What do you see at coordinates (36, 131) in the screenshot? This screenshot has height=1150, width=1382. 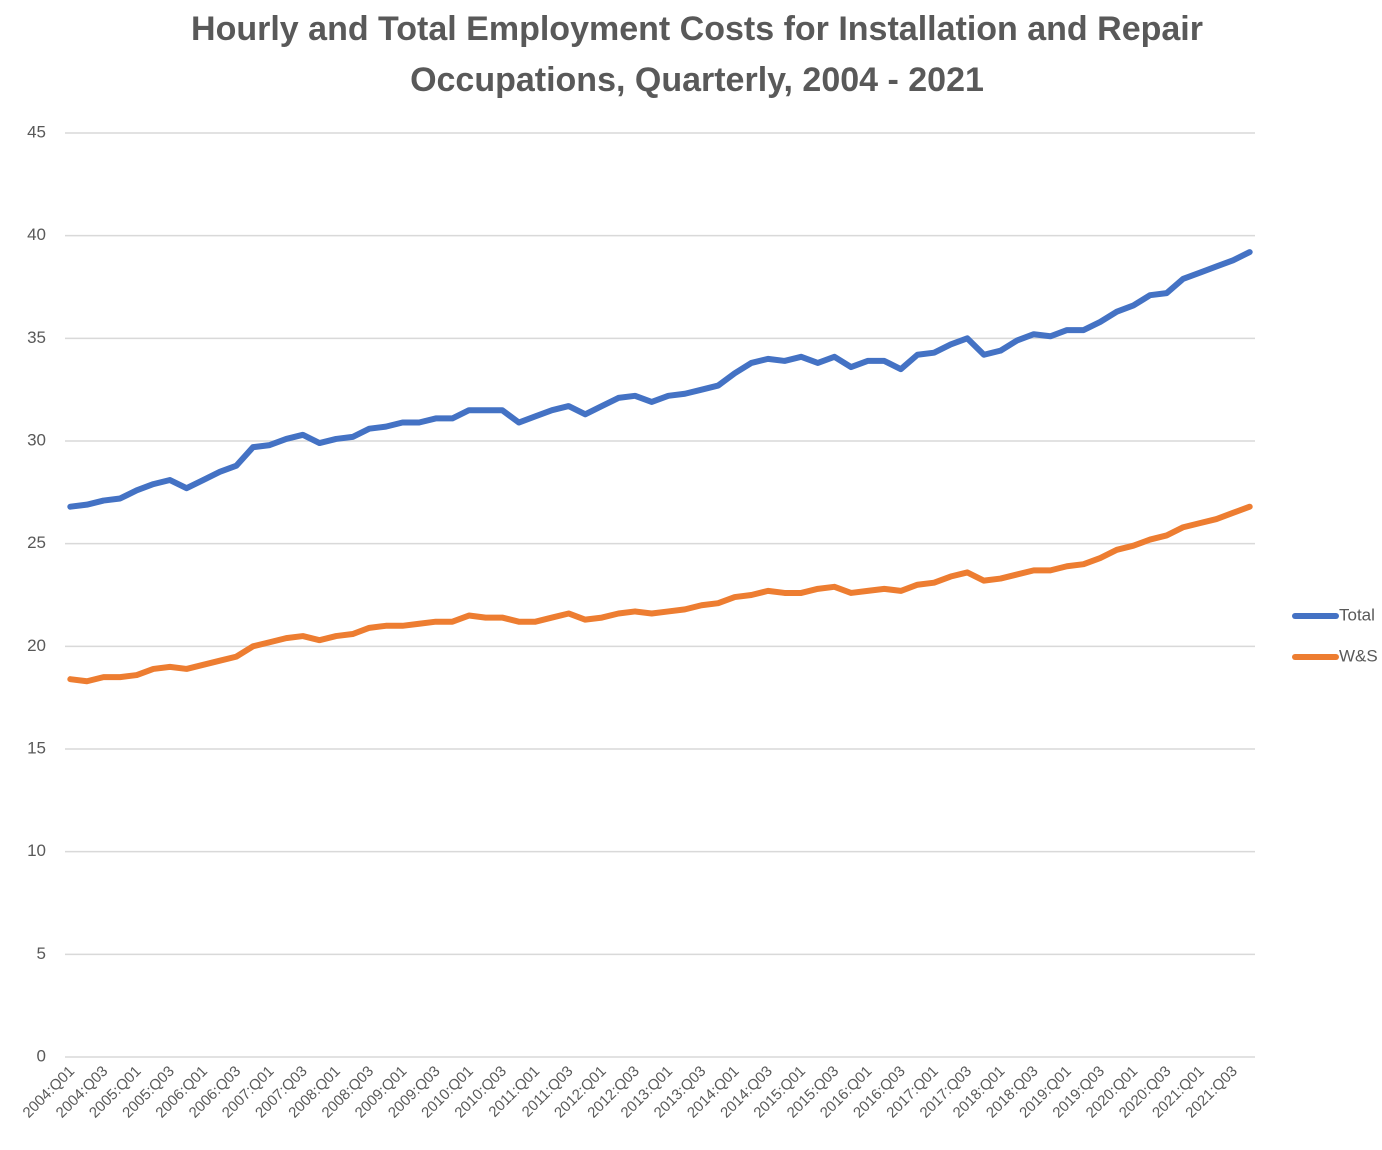 I see `y-tick-label: 45` at bounding box center [36, 131].